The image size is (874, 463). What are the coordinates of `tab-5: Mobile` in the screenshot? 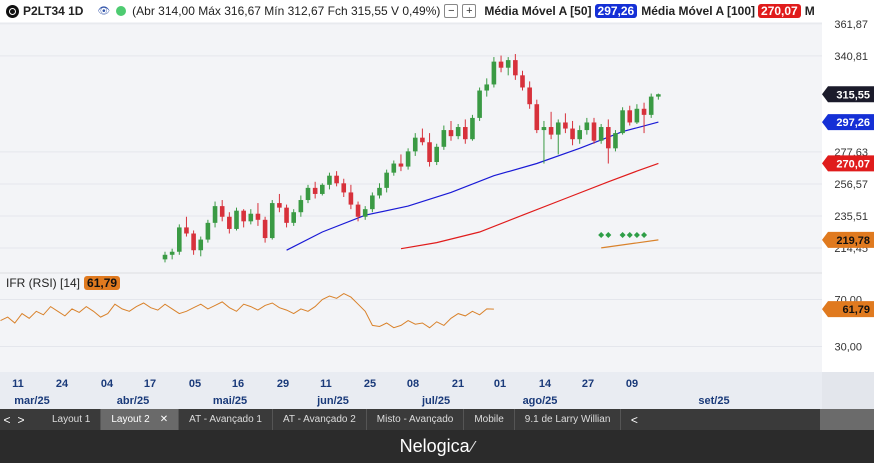 It's located at (489, 419).